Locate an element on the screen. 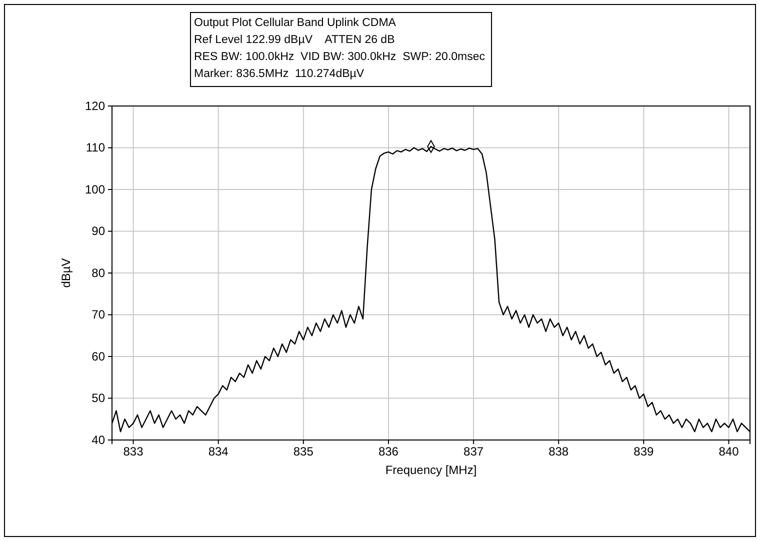 The image size is (760, 541). y-tick-label: 70 is located at coordinates (99, 315).